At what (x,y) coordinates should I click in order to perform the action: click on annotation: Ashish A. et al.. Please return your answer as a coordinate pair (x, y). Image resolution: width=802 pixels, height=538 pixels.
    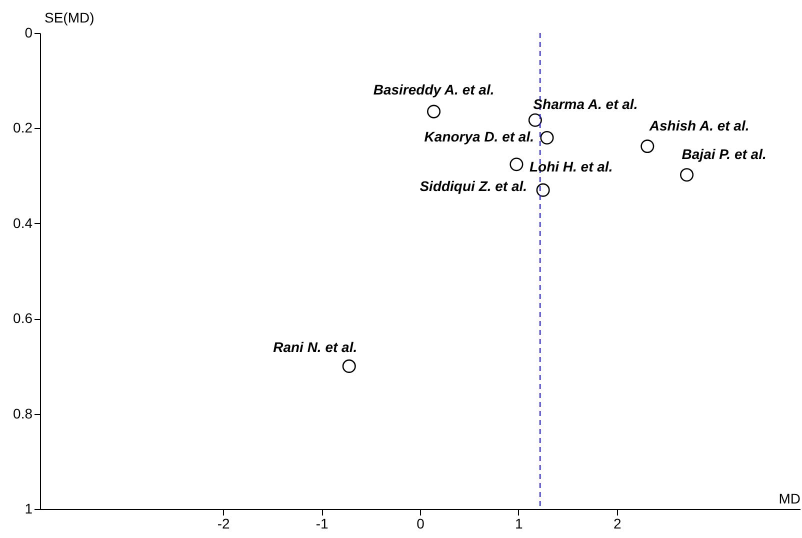
    Looking at the image, I should click on (699, 125).